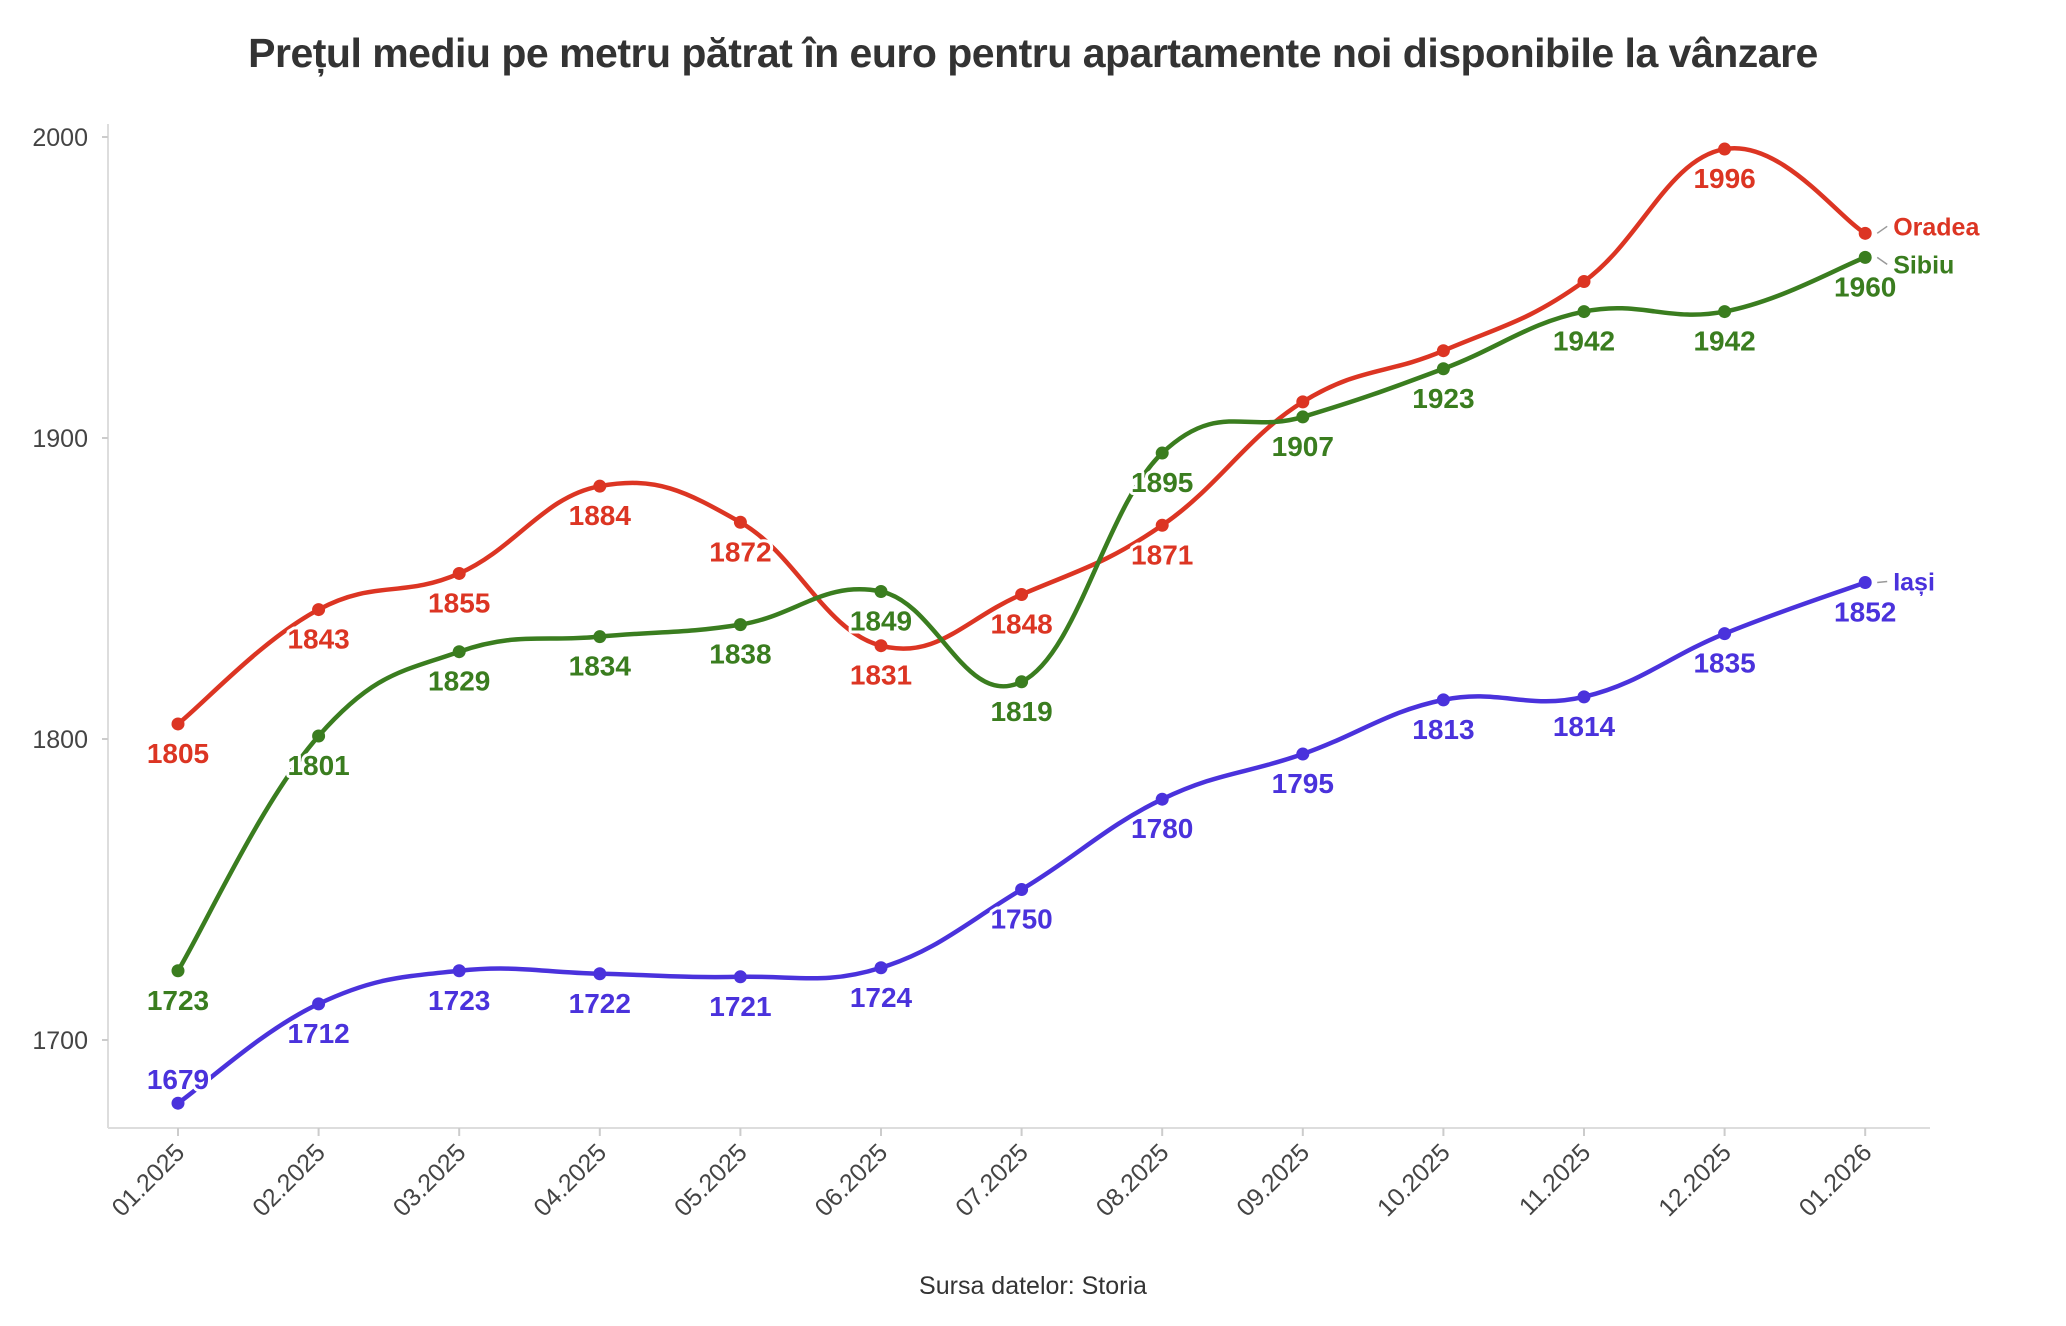  I want to click on data-label-oradea: 1996, so click(1724, 178).